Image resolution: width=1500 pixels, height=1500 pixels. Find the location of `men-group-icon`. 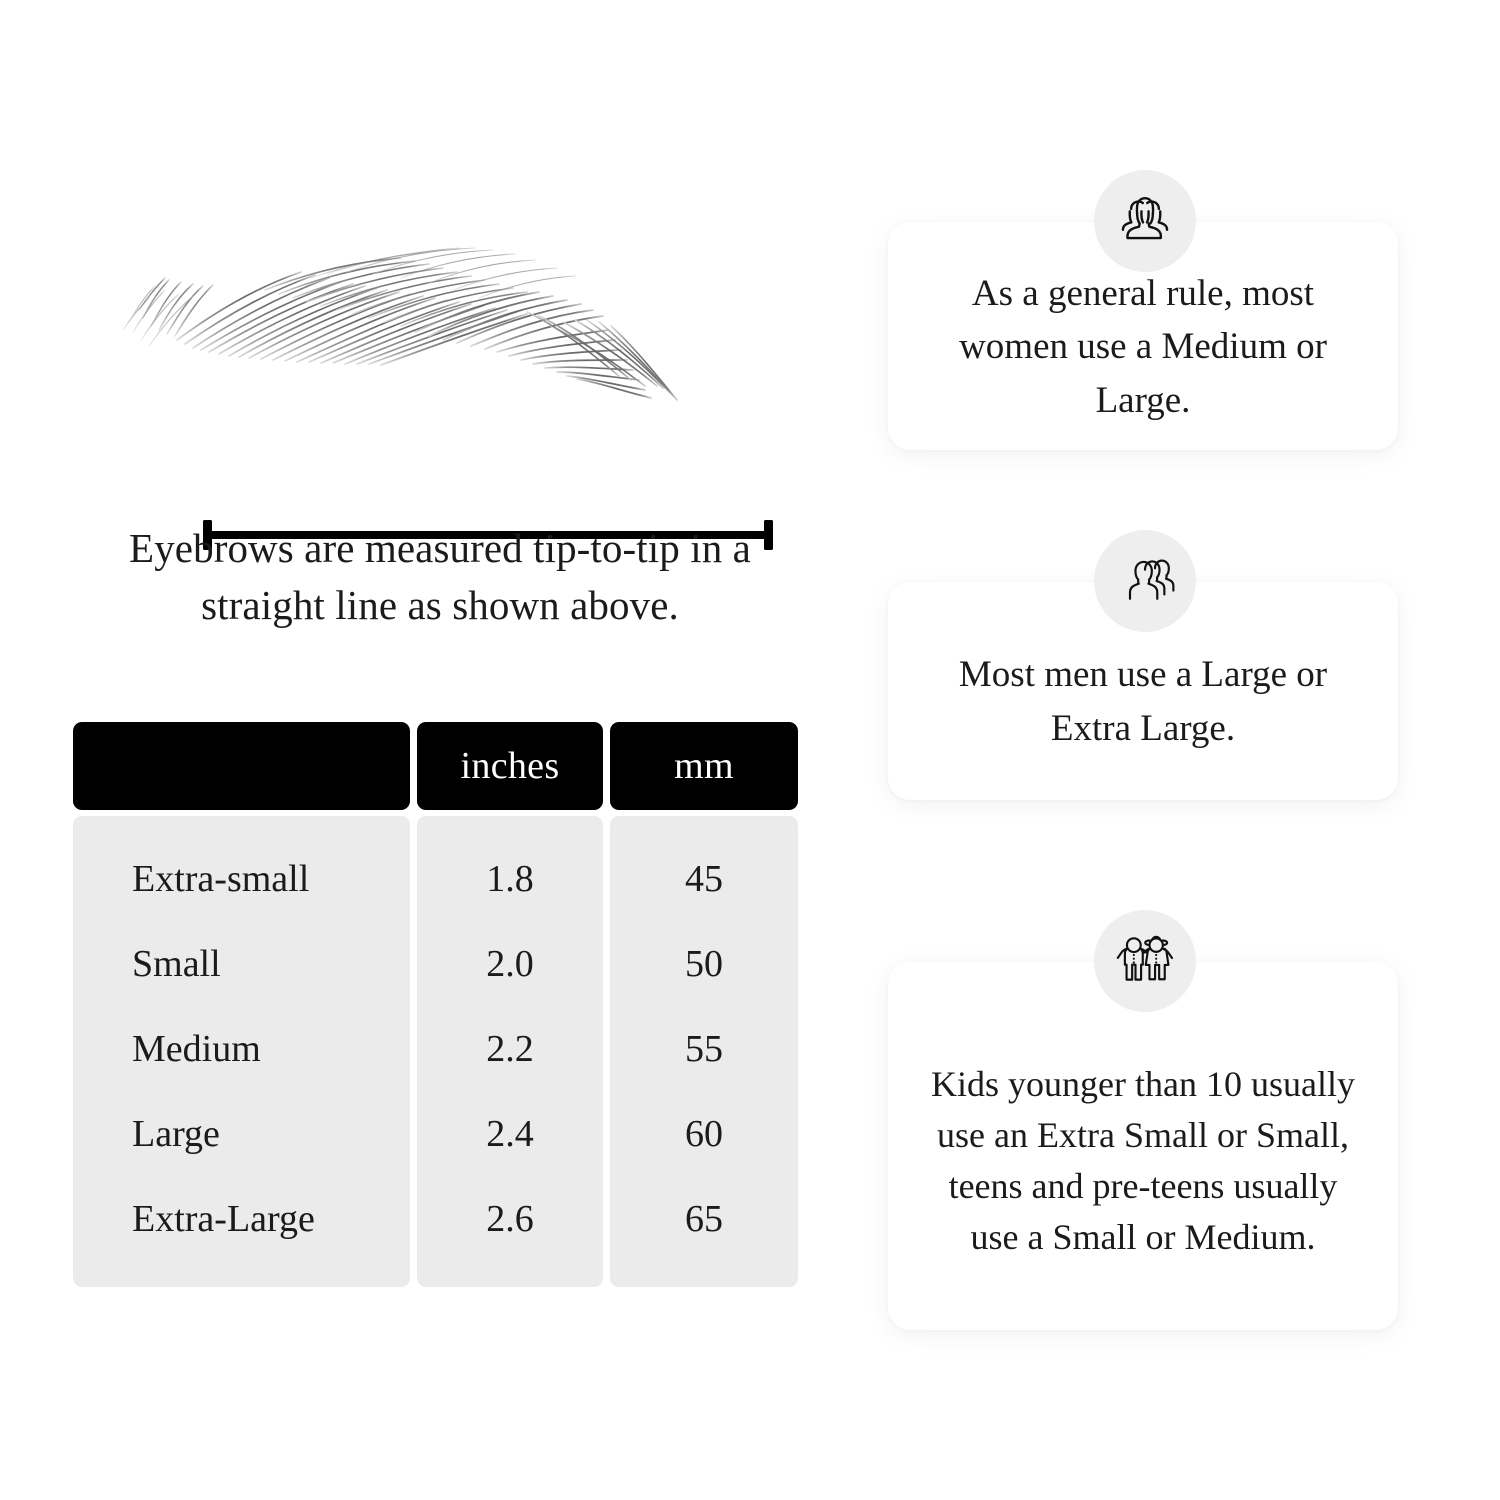

men-group-icon is located at coordinates (1145, 581).